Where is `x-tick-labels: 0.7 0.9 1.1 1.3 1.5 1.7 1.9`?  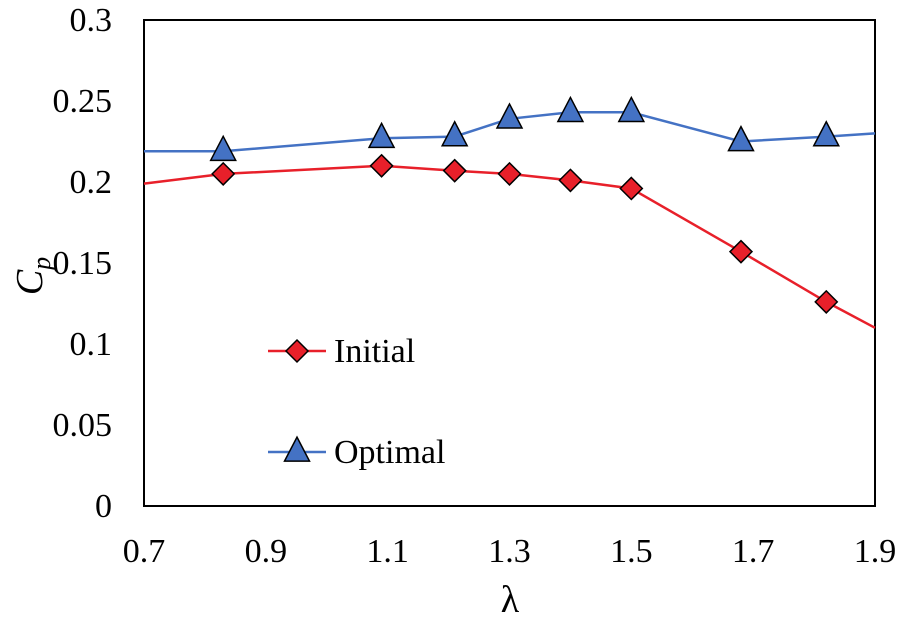 x-tick-labels: 0.7 0.9 1.1 1.3 1.5 1.7 1.9 is located at coordinates (510, 551).